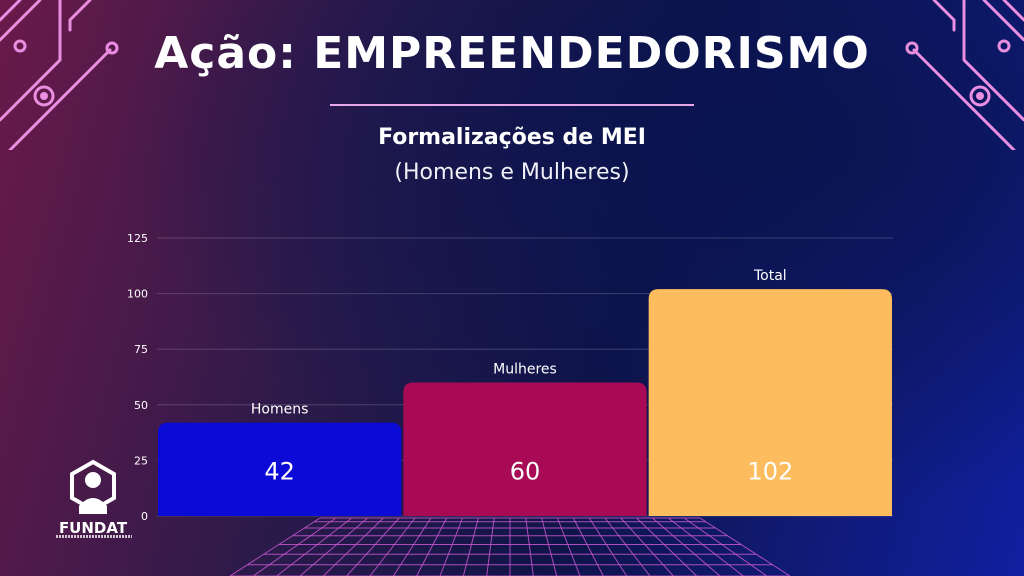 This screenshot has height=576, width=1024. I want to click on bar-homens, so click(280, 469).